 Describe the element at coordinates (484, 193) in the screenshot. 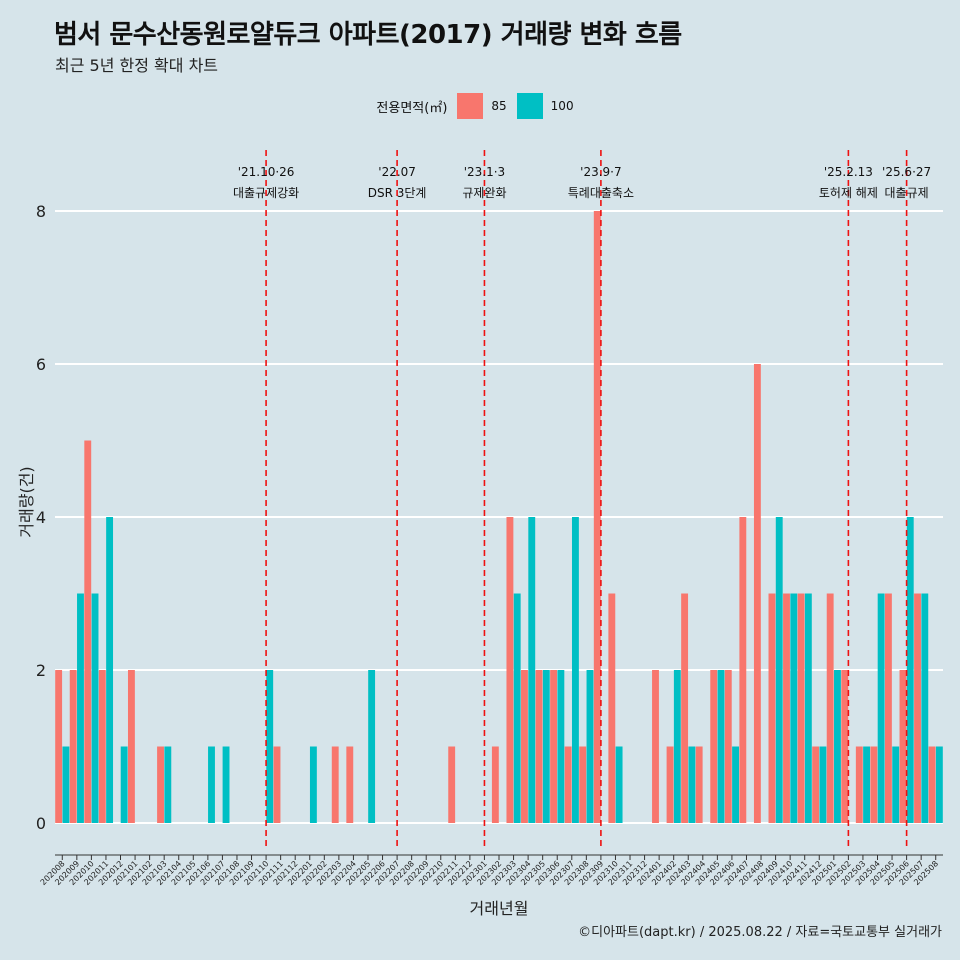

I see `event-name-label: 규제완화` at that location.